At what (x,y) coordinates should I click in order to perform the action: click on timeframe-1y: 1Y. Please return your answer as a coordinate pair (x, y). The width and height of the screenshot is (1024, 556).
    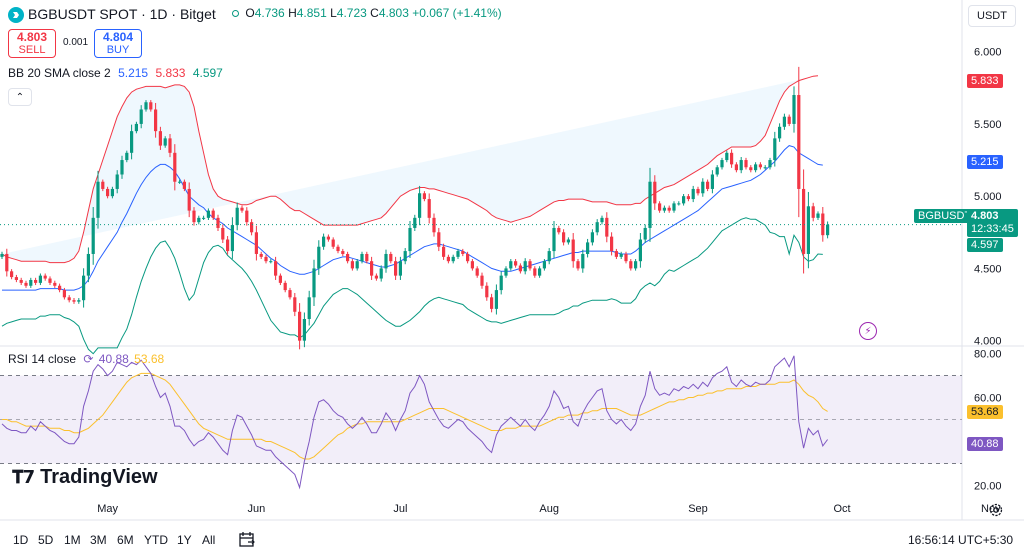
    Looking at the image, I should click on (184, 540).